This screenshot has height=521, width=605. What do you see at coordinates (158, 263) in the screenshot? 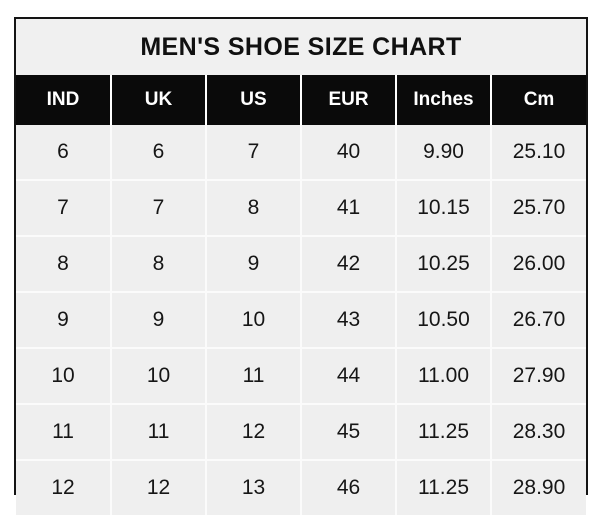
I see `cell-uk: 8` at bounding box center [158, 263].